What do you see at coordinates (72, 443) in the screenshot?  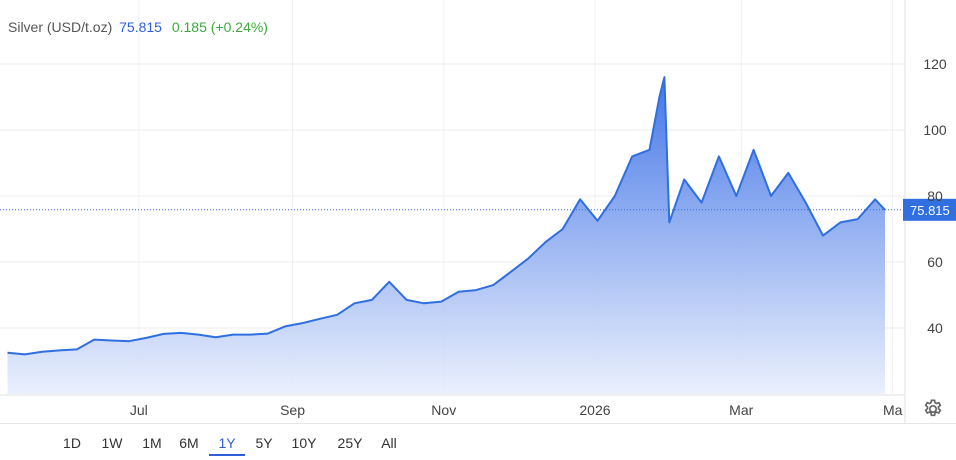 I see `range-1d-button: 1D` at bounding box center [72, 443].